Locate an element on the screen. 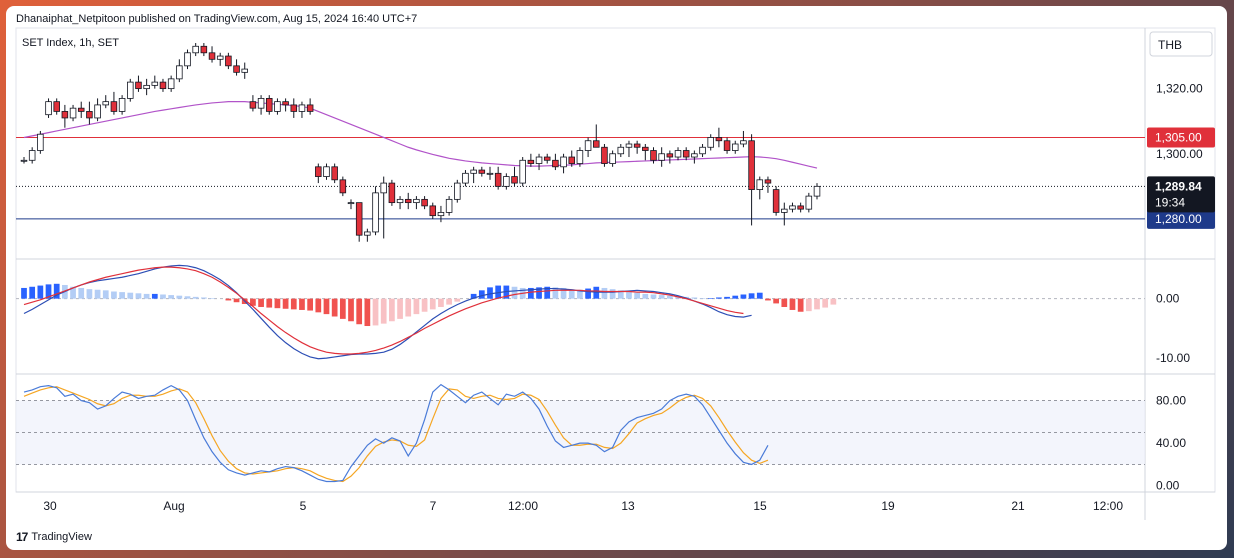 This screenshot has height=558, width=1234. last-price-tag is located at coordinates (1181, 194).